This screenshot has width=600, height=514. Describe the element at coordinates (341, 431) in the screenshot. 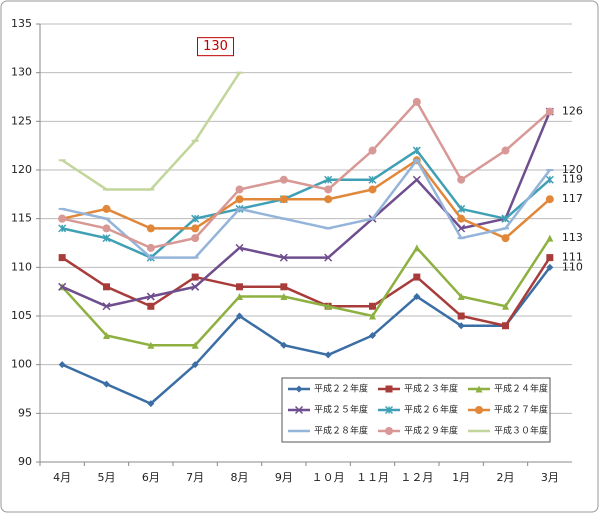

I see `legend-label: 平成２８年度` at that location.